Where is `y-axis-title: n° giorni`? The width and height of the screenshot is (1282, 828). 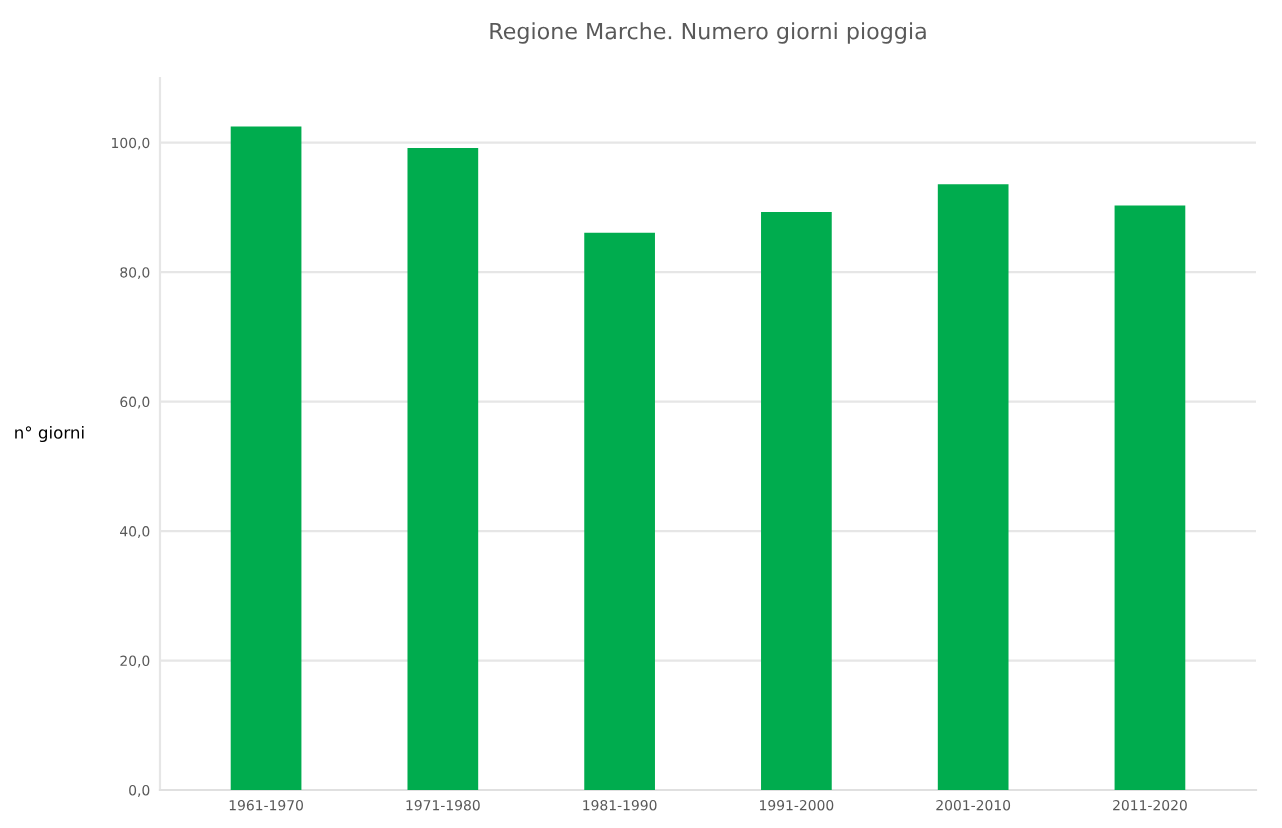
y-axis-title: n° giorni is located at coordinates (49, 434).